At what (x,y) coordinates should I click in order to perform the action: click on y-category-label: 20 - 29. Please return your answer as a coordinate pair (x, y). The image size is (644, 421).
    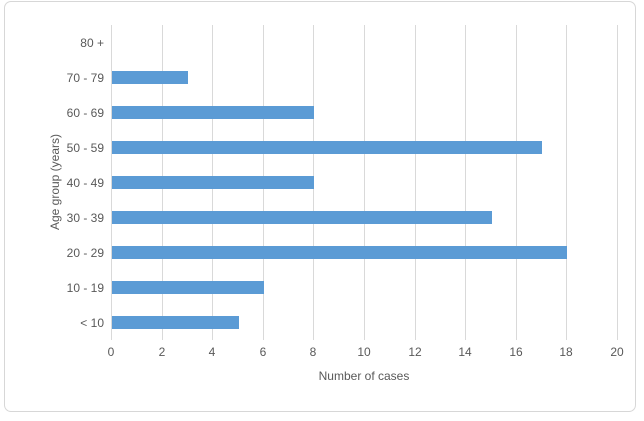
    Looking at the image, I should click on (85, 253).